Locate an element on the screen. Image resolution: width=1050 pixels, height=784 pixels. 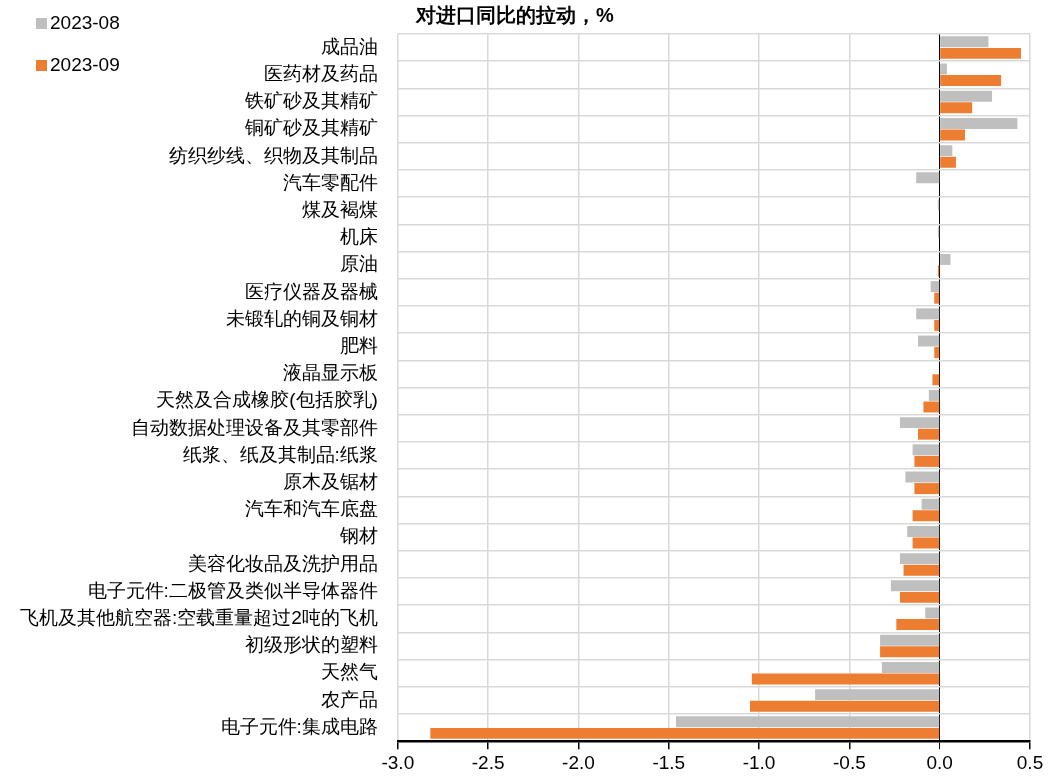
legend-label: 2023-08 is located at coordinates (85, 23).